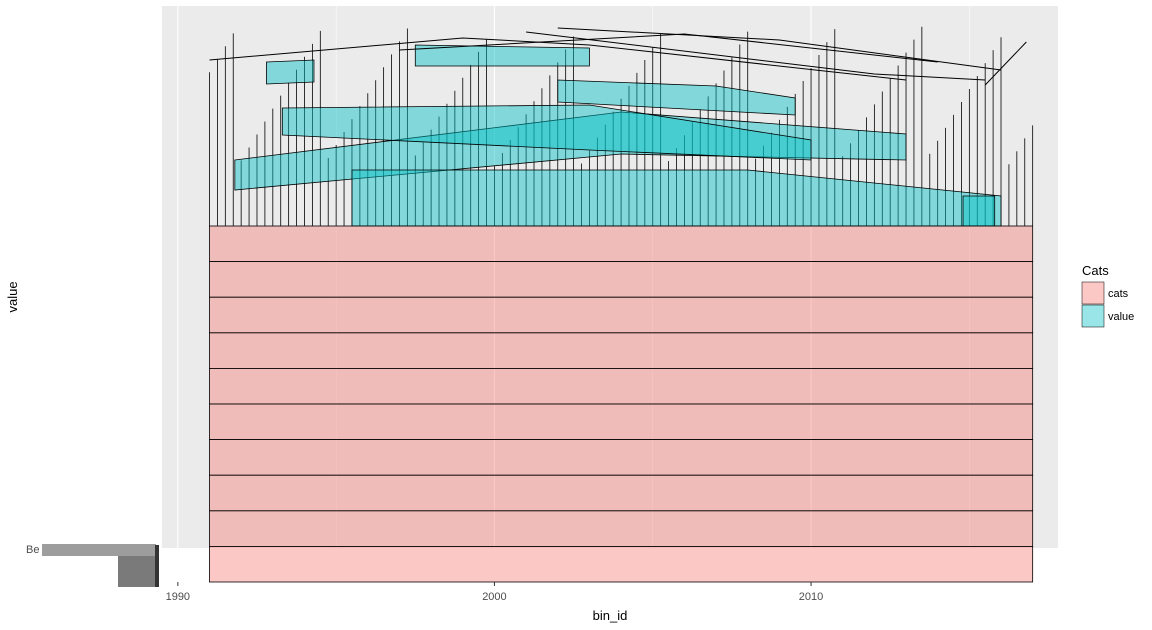 The image size is (1152, 630). I want to click on x-tick-label: 1990, so click(178, 597).